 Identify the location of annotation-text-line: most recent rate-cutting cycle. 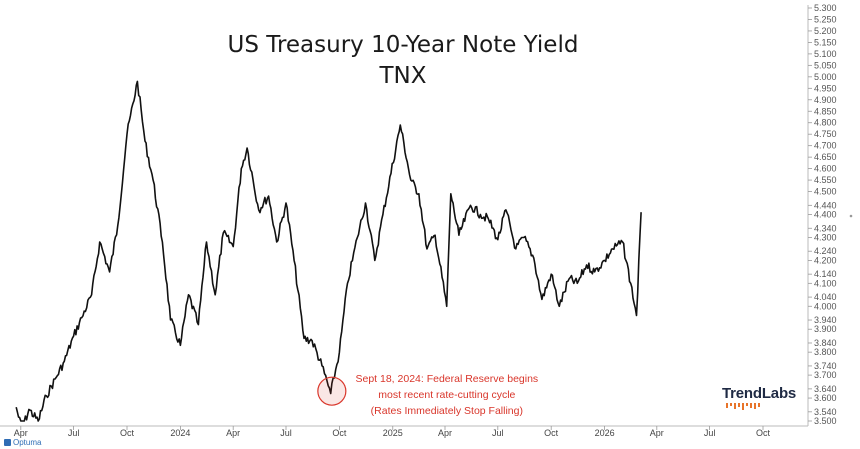
(446, 395).